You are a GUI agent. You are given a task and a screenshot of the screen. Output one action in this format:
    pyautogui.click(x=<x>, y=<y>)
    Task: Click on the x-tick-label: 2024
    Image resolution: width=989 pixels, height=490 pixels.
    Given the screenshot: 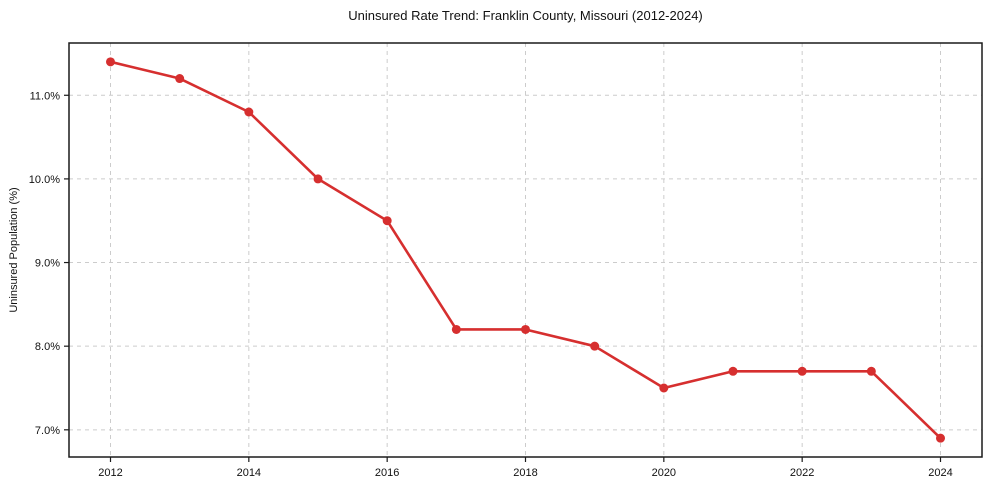 What is the action you would take?
    pyautogui.click(x=940, y=473)
    